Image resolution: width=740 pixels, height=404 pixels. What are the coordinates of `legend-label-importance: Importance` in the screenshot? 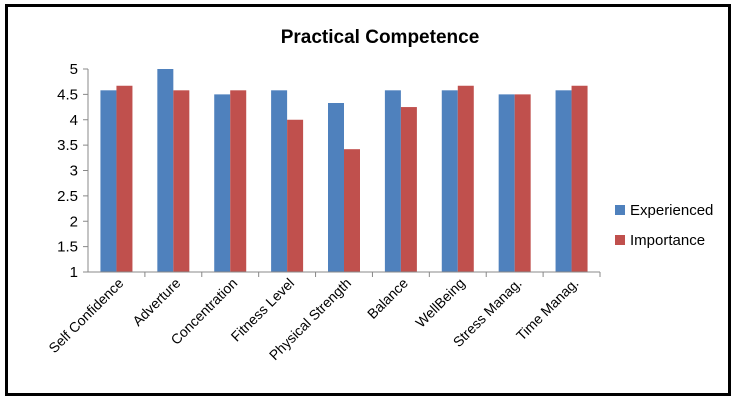 It's located at (667, 240).